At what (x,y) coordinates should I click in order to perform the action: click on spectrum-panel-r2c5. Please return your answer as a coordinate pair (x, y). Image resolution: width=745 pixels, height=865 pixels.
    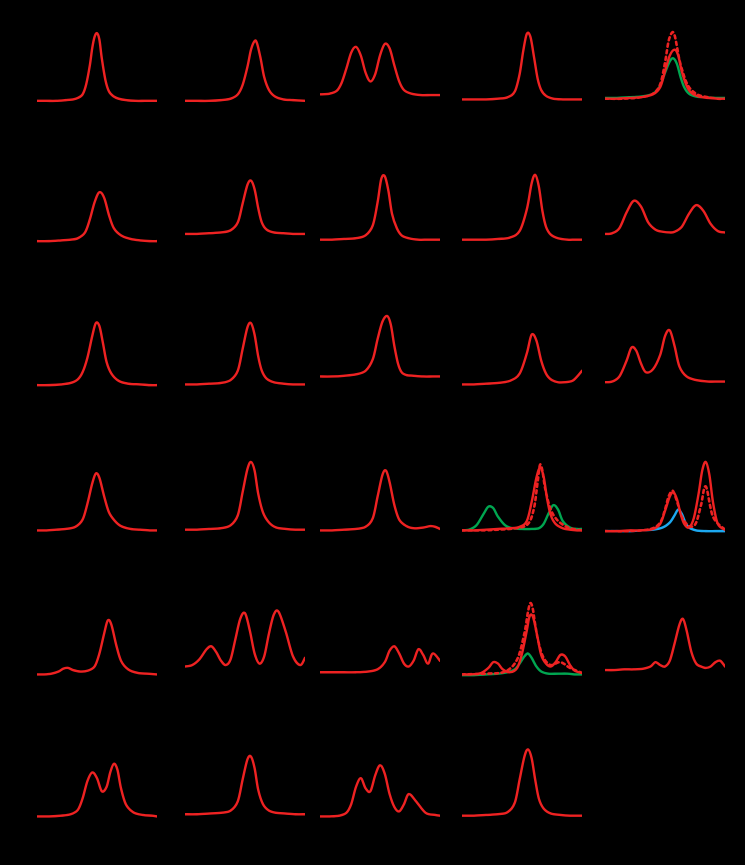
    Looking at the image, I should click on (665, 205).